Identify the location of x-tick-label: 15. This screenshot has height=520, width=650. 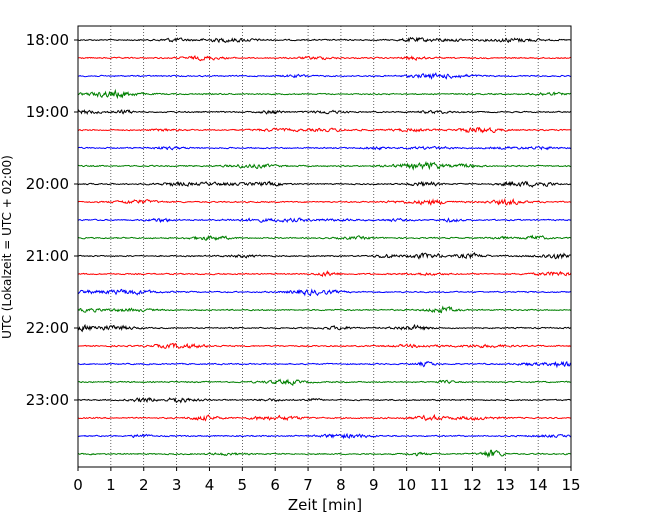
(570, 485).